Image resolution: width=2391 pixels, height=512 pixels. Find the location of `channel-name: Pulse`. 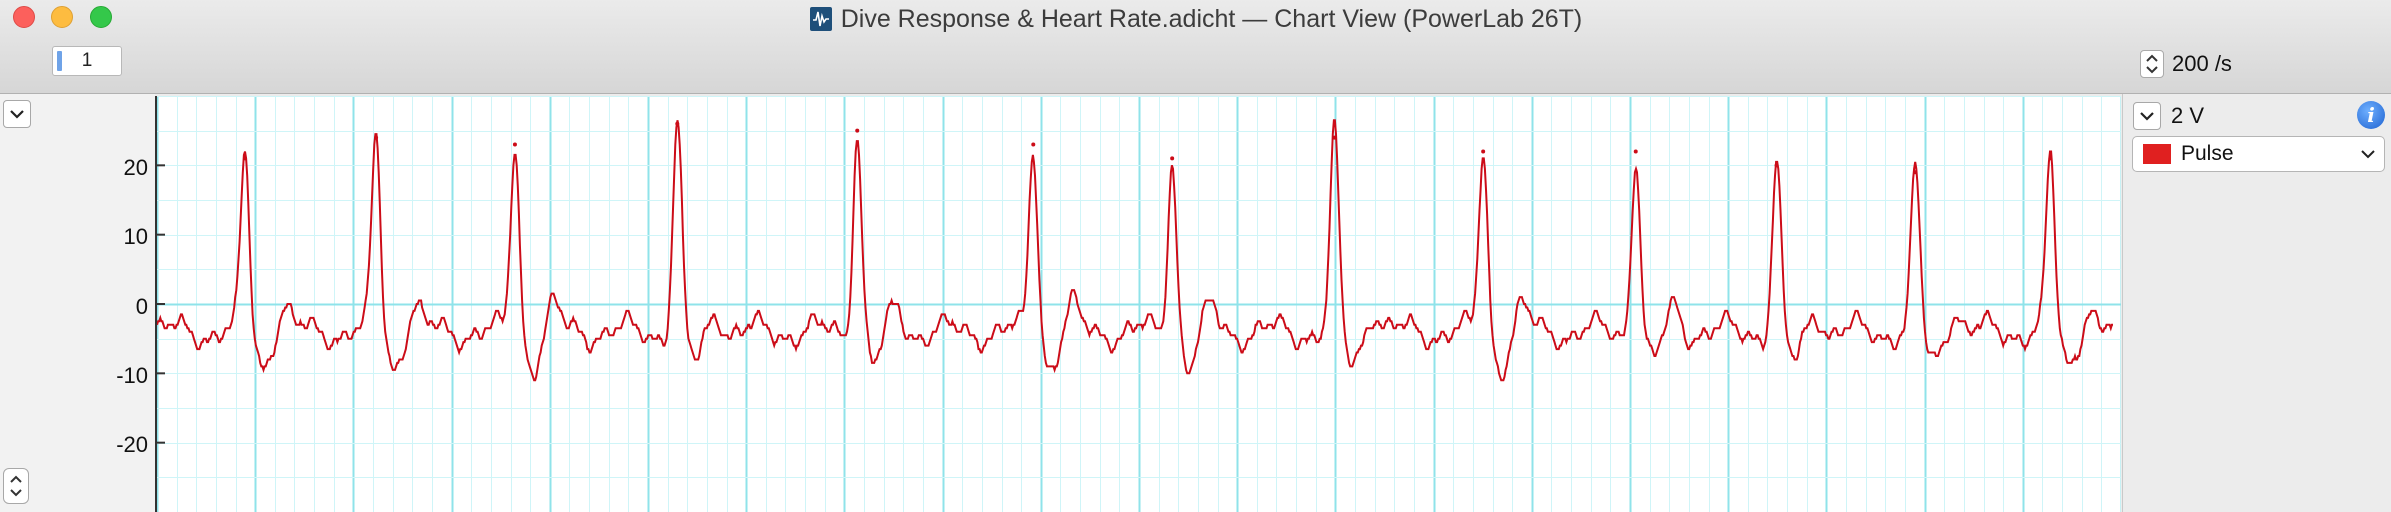

channel-name: Pulse is located at coordinates (2207, 153).